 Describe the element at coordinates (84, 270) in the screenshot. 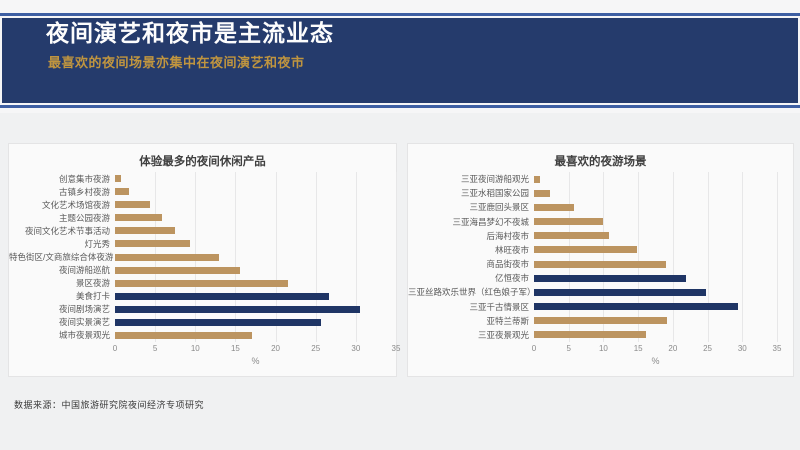

I see `bar-label: 夜间游船巡航` at that location.